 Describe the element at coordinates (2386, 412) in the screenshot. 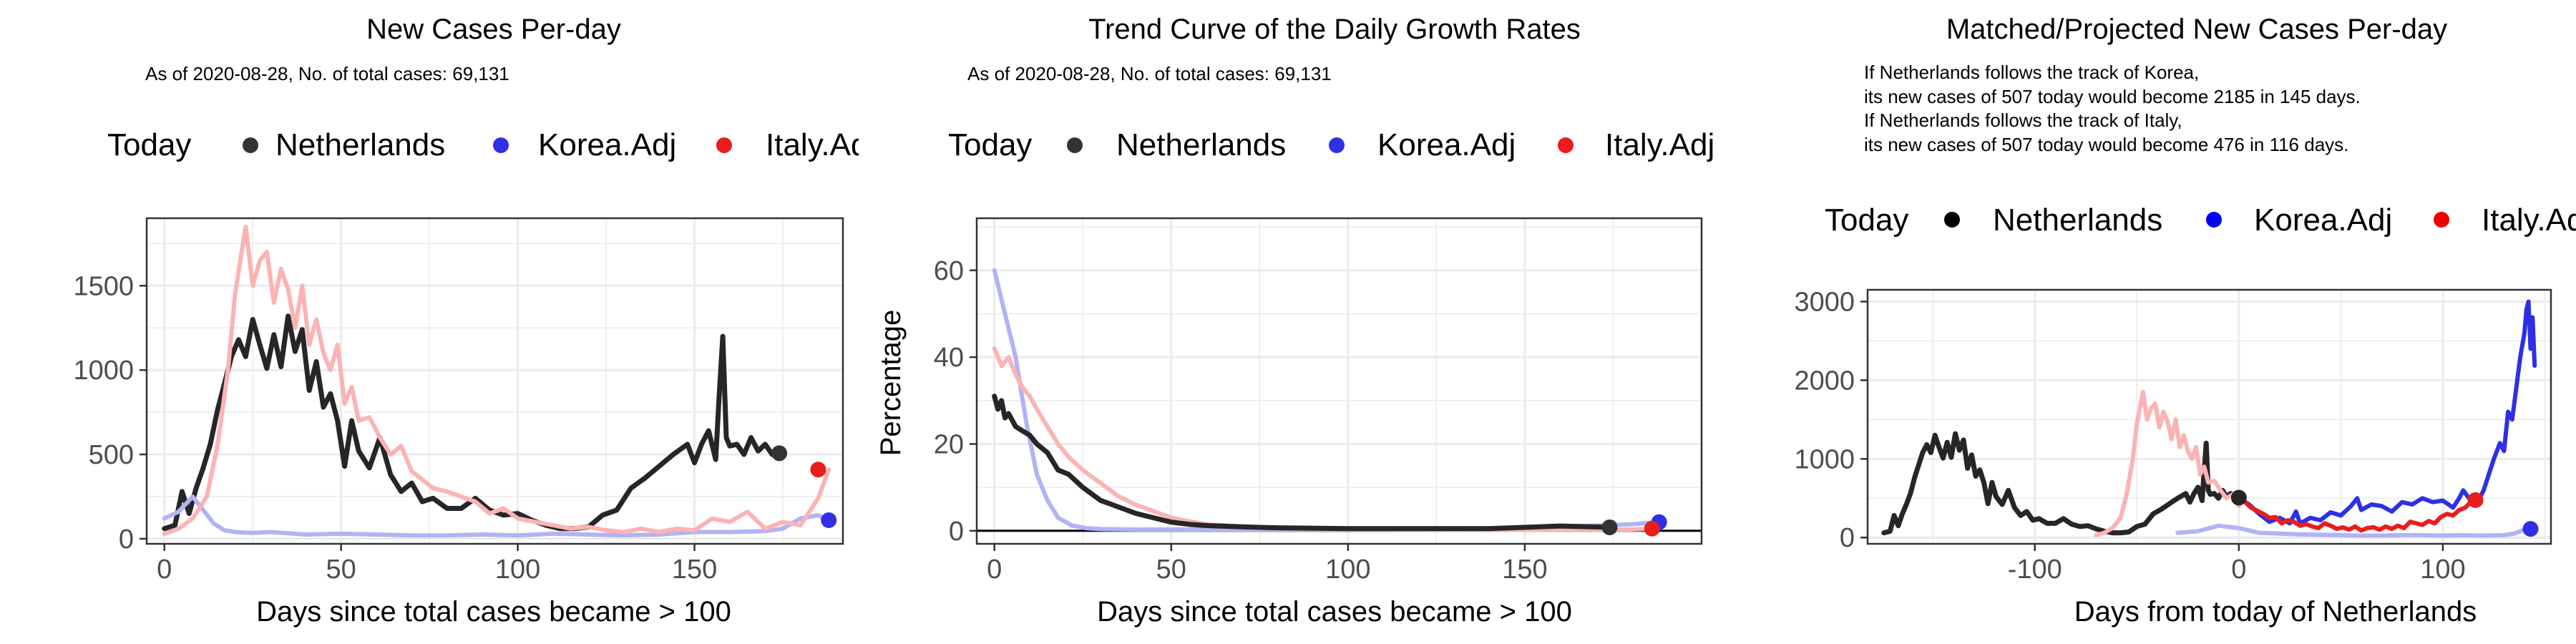

I see `series-line-korea-adj-projected` at that location.